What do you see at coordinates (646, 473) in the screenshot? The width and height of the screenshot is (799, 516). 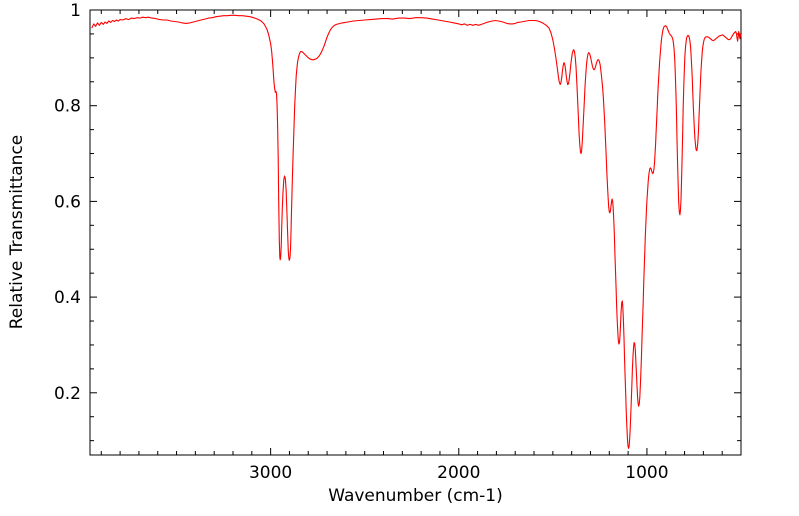 I see `svg-text: 1000` at bounding box center [646, 473].